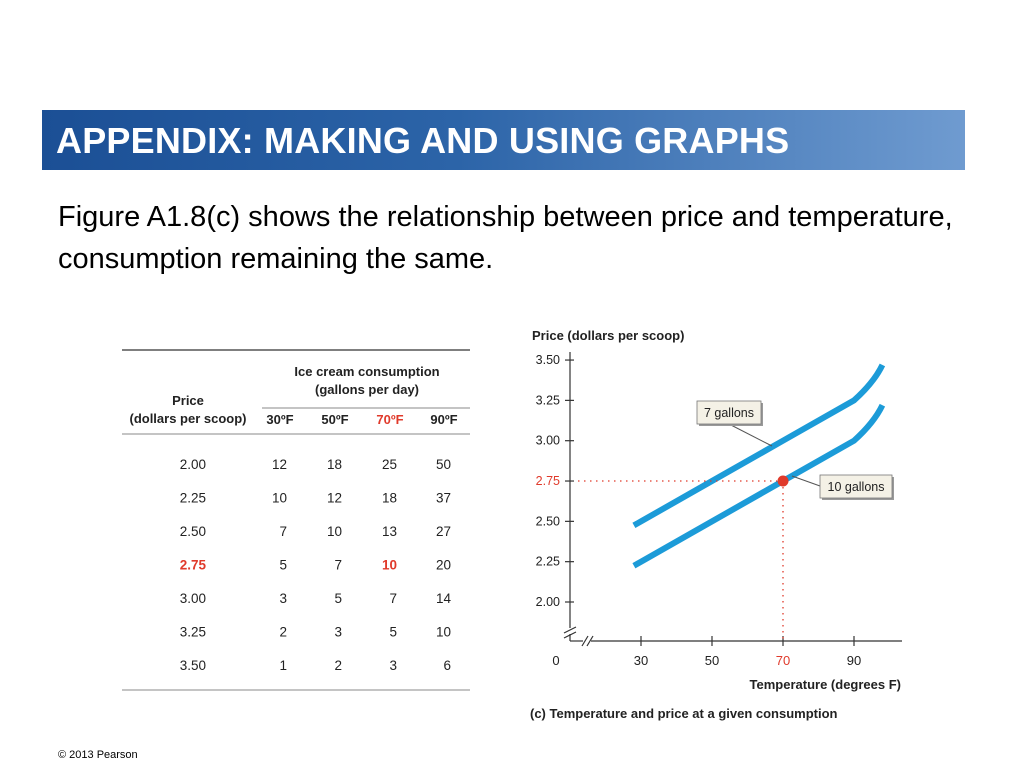 Image resolution: width=1024 pixels, height=768 pixels. I want to click on price-cell: 3.50, so click(193, 665).